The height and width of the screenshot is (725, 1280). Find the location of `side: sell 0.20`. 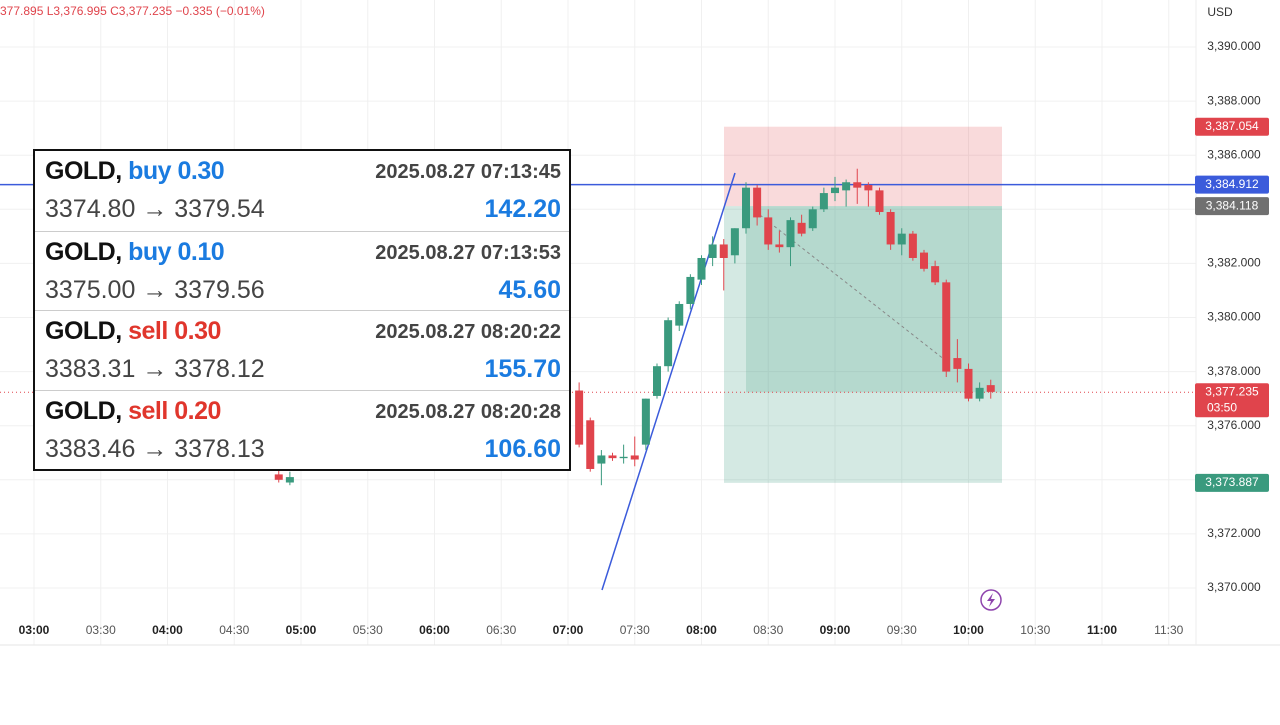

side: sell 0.20 is located at coordinates (174, 410).